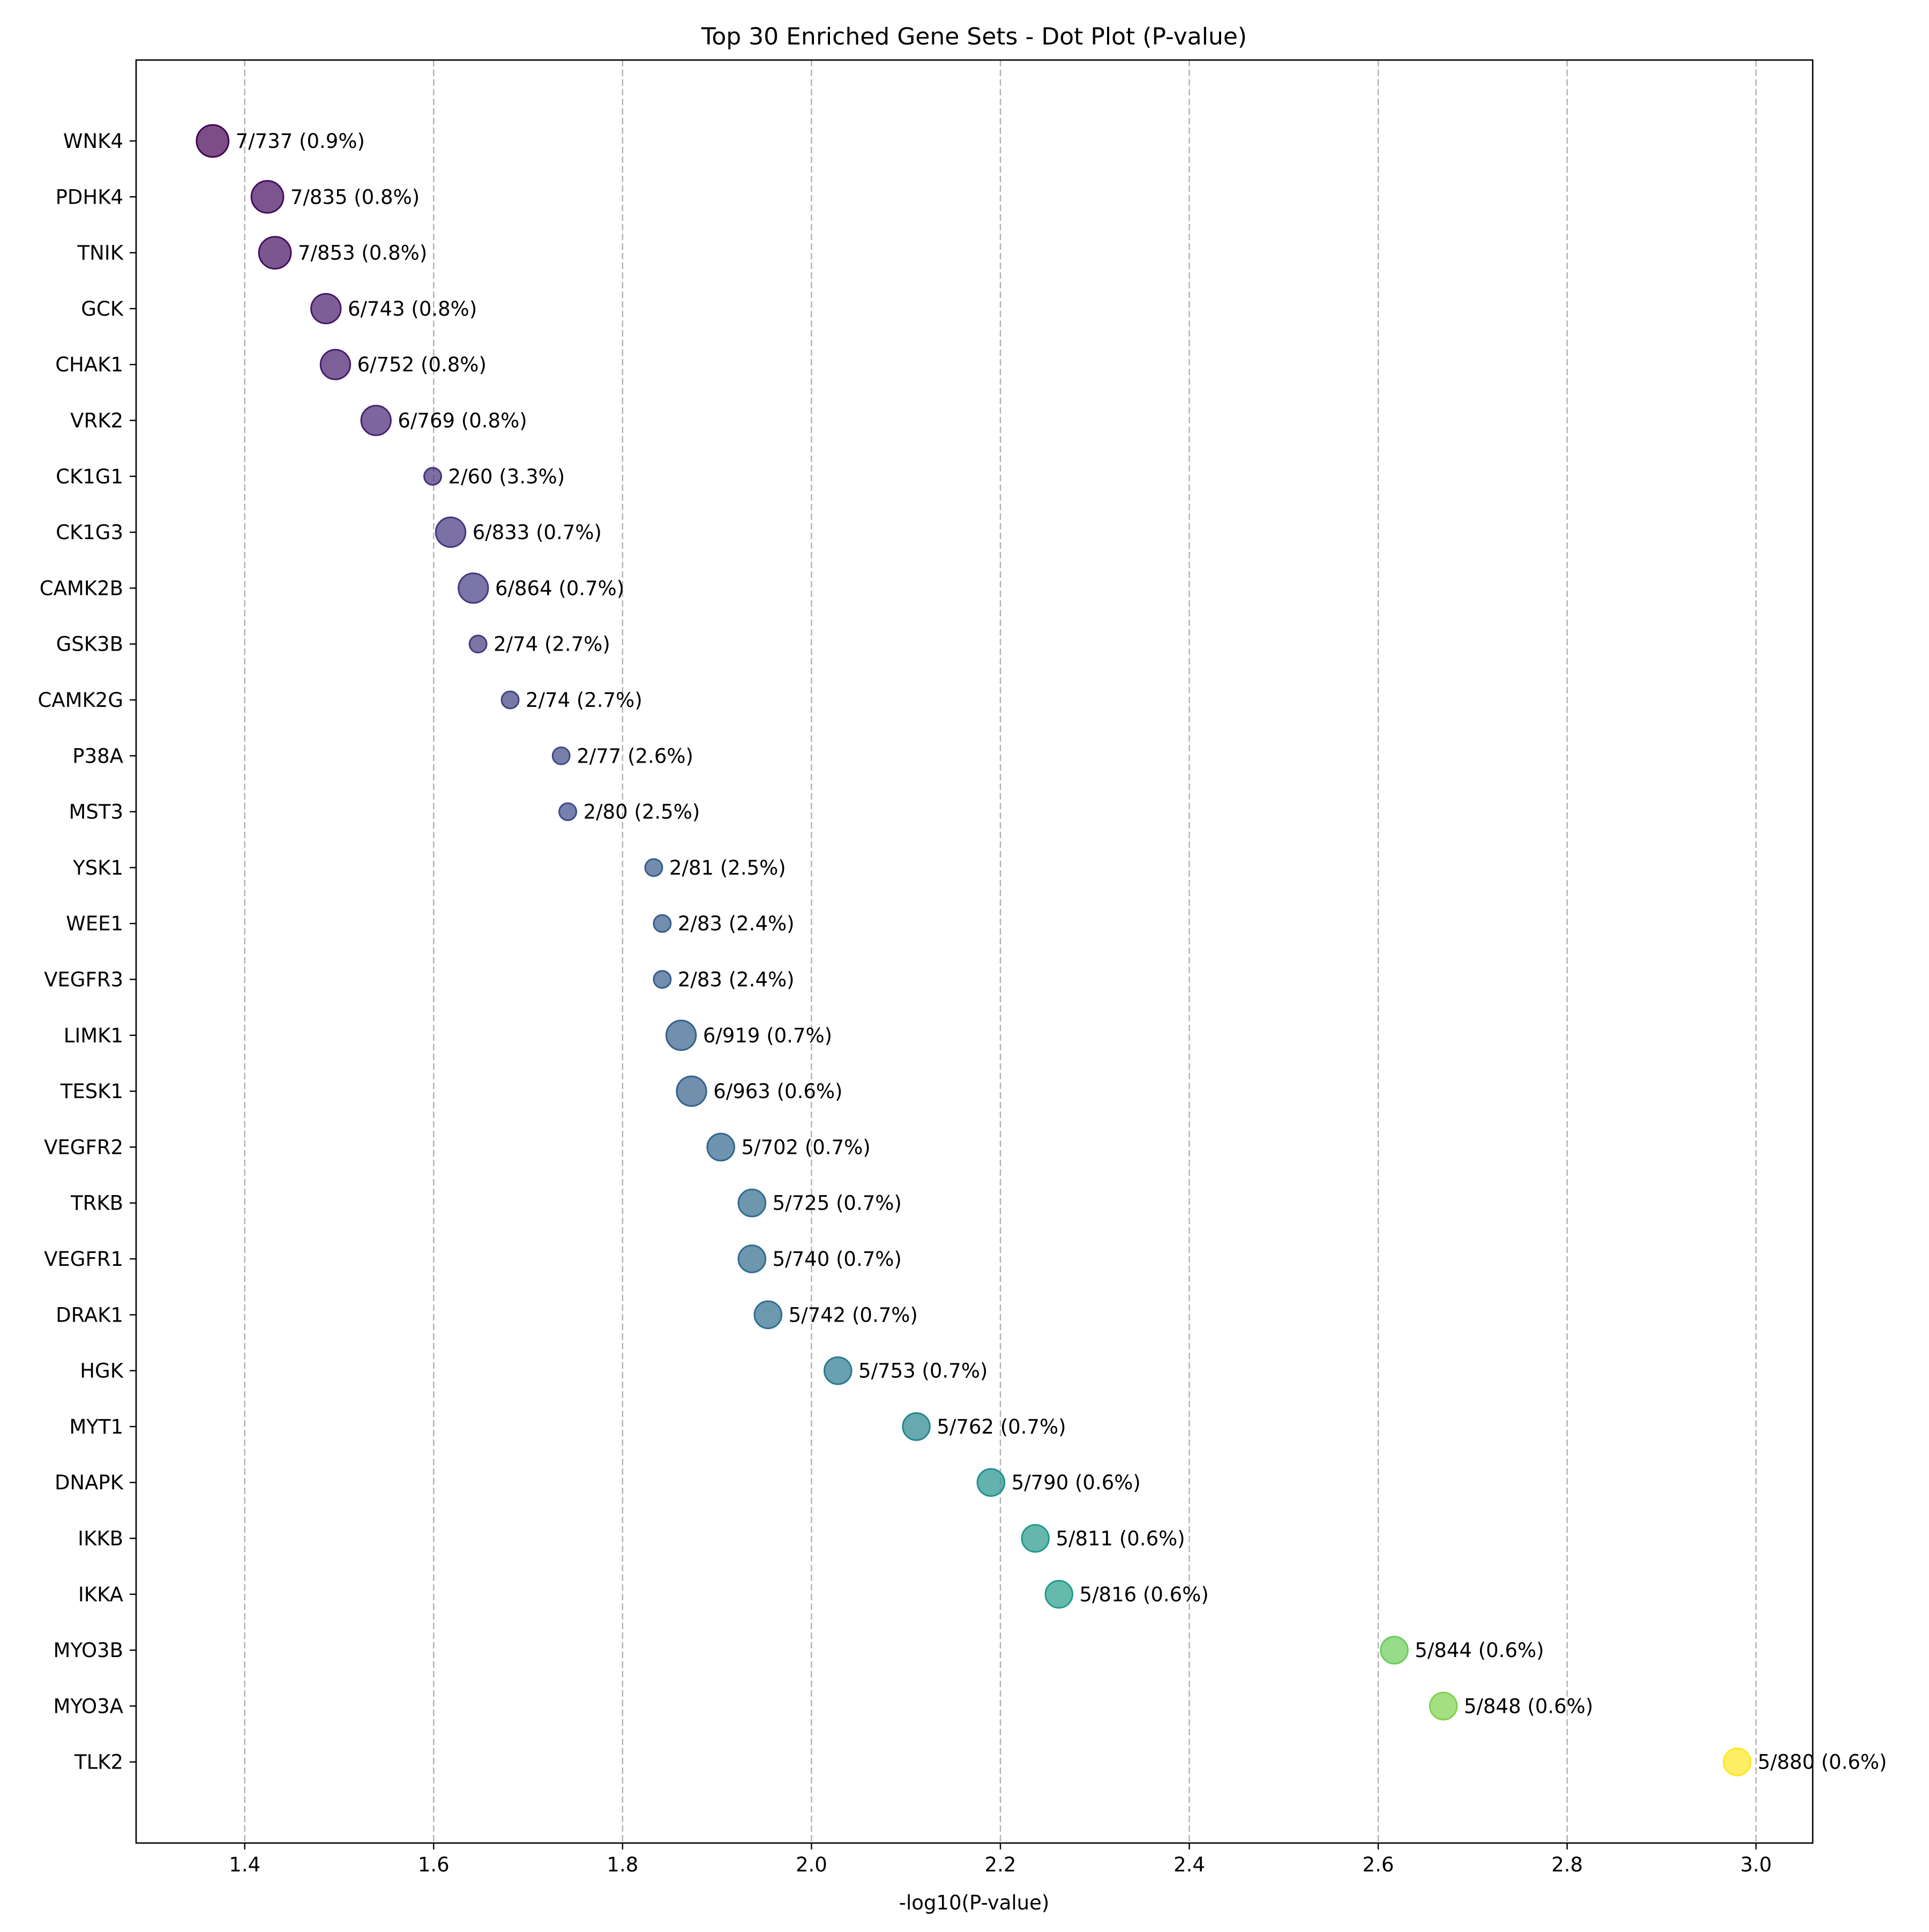  Describe the element at coordinates (1737, 1762) in the screenshot. I see `data-point-tlk2` at that location.